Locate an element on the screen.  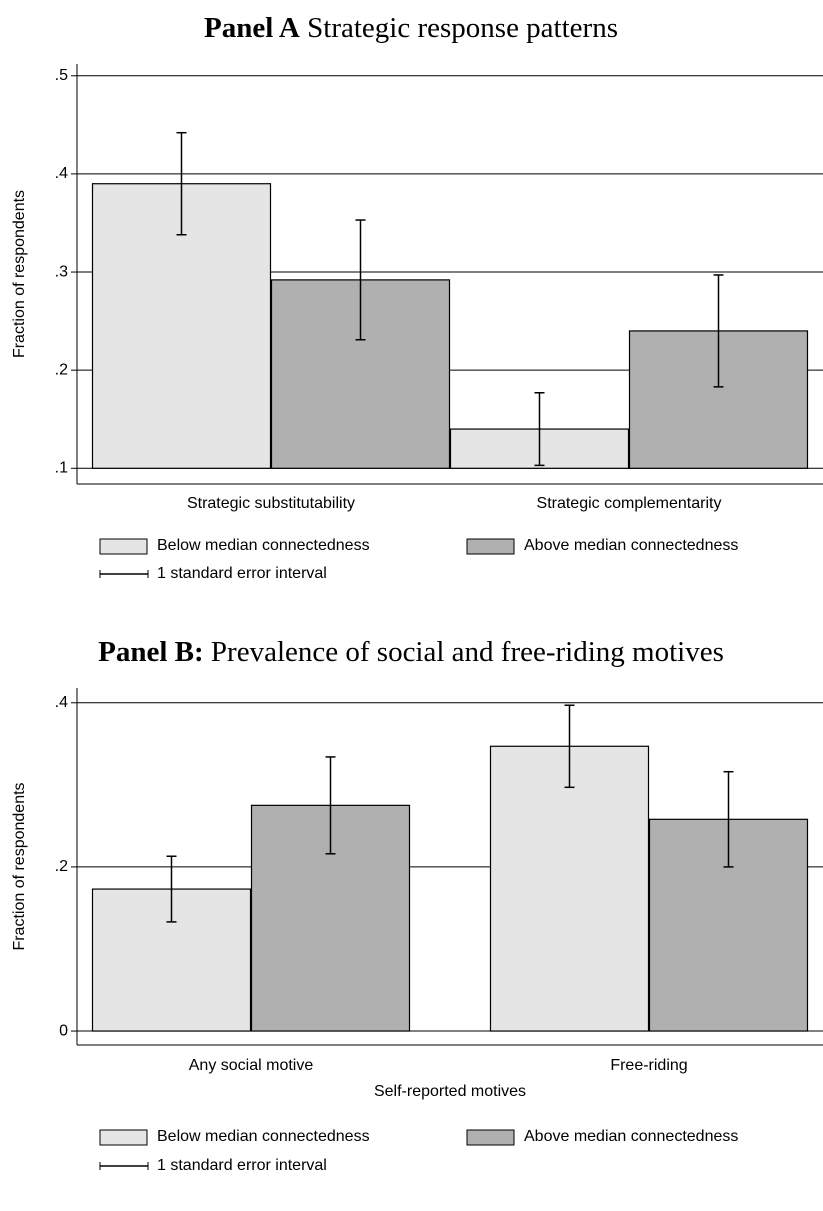
x-tick-label: Strategic complementarity is located at coordinates (629, 503).